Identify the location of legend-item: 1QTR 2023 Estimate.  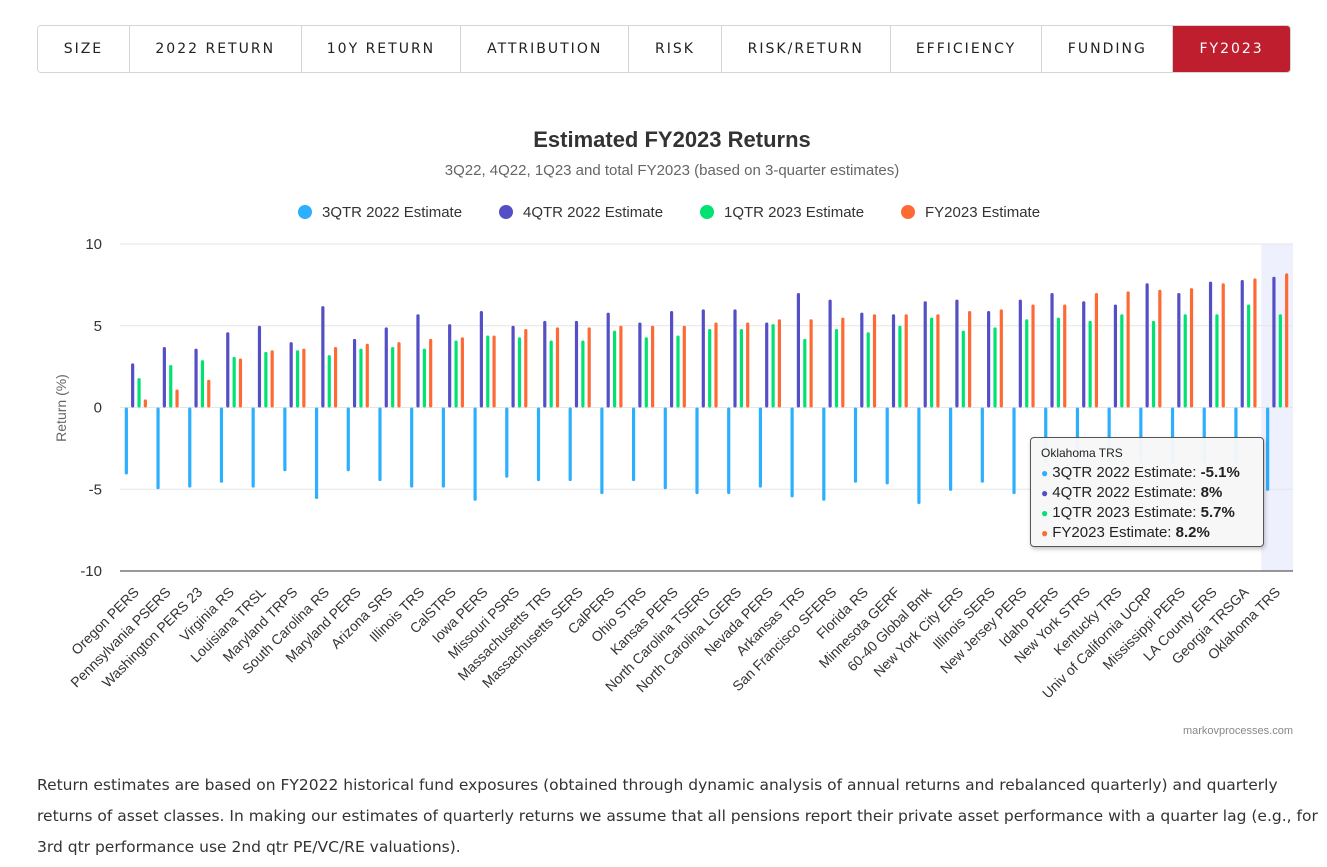
(782, 212).